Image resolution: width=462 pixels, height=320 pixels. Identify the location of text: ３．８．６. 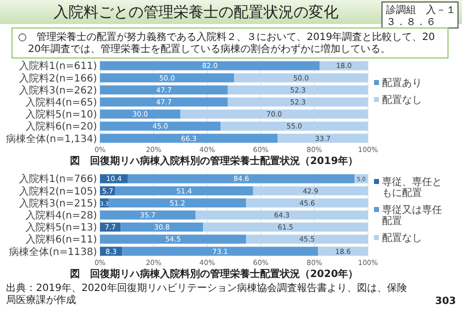
(411, 22).